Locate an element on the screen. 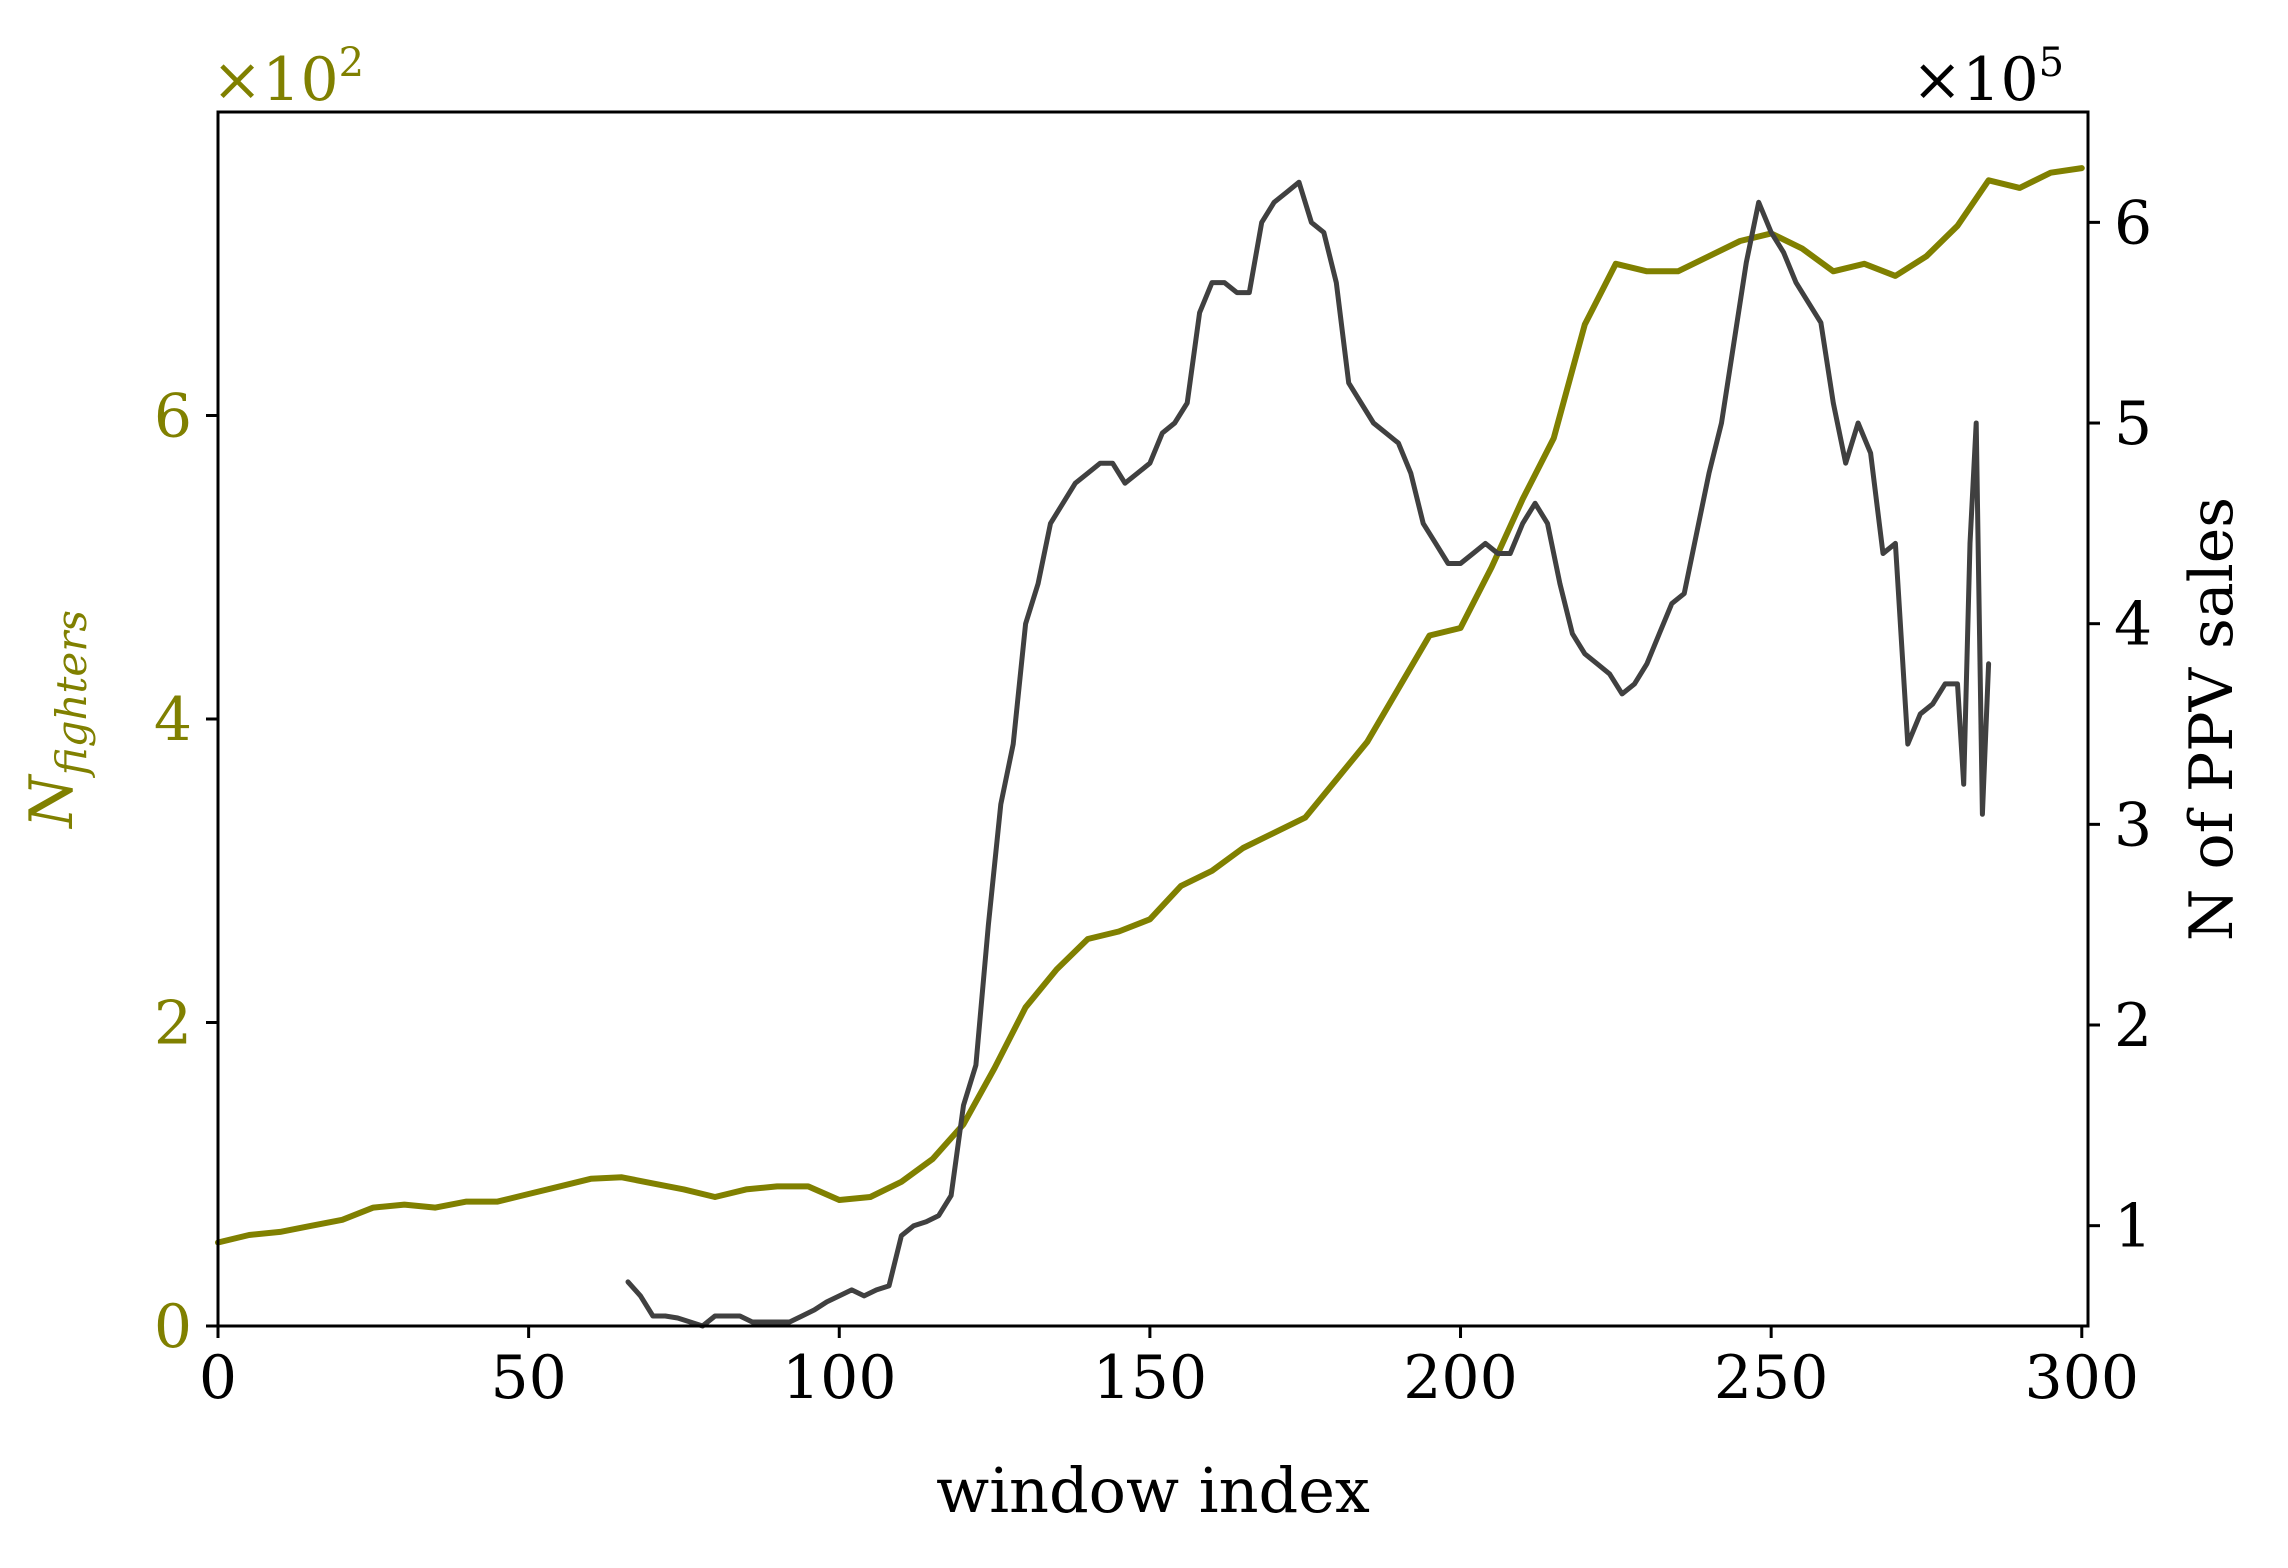 This screenshot has height=1568, width=2288. x-tick-label: 200 is located at coordinates (1460, 1378).